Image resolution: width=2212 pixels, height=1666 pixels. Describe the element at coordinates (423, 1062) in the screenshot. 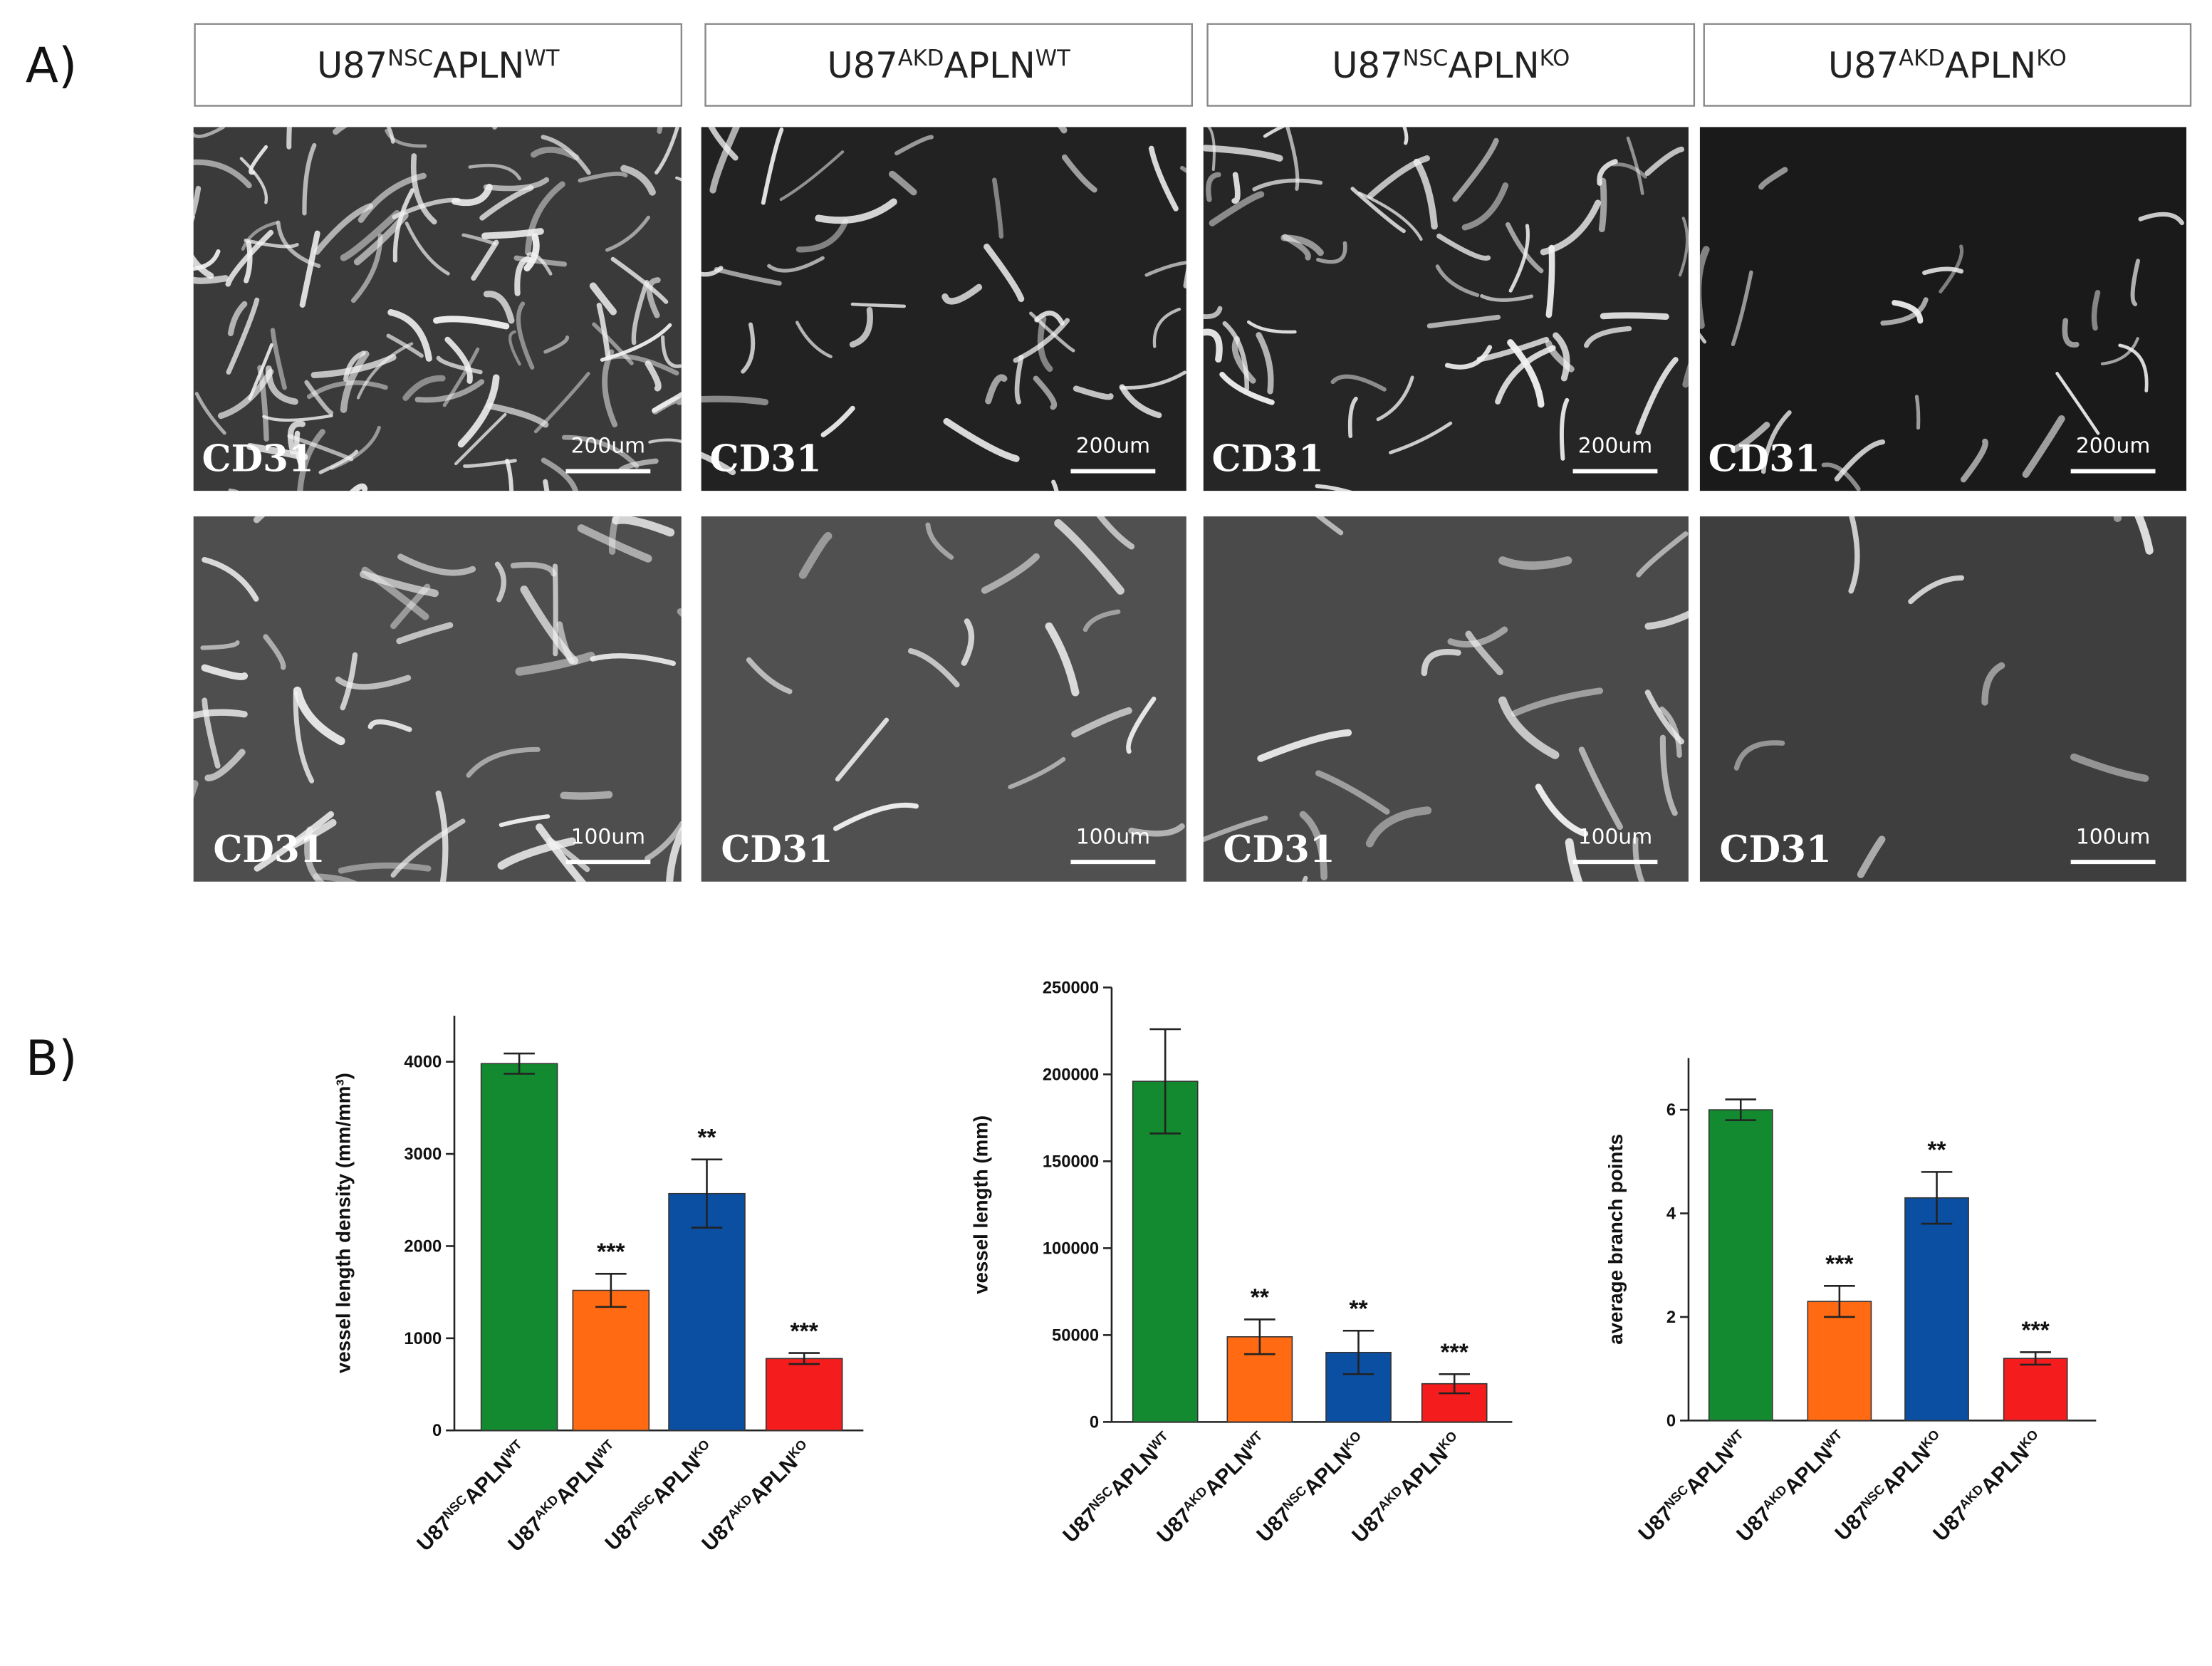

I see `y-tick-label: 4000` at that location.